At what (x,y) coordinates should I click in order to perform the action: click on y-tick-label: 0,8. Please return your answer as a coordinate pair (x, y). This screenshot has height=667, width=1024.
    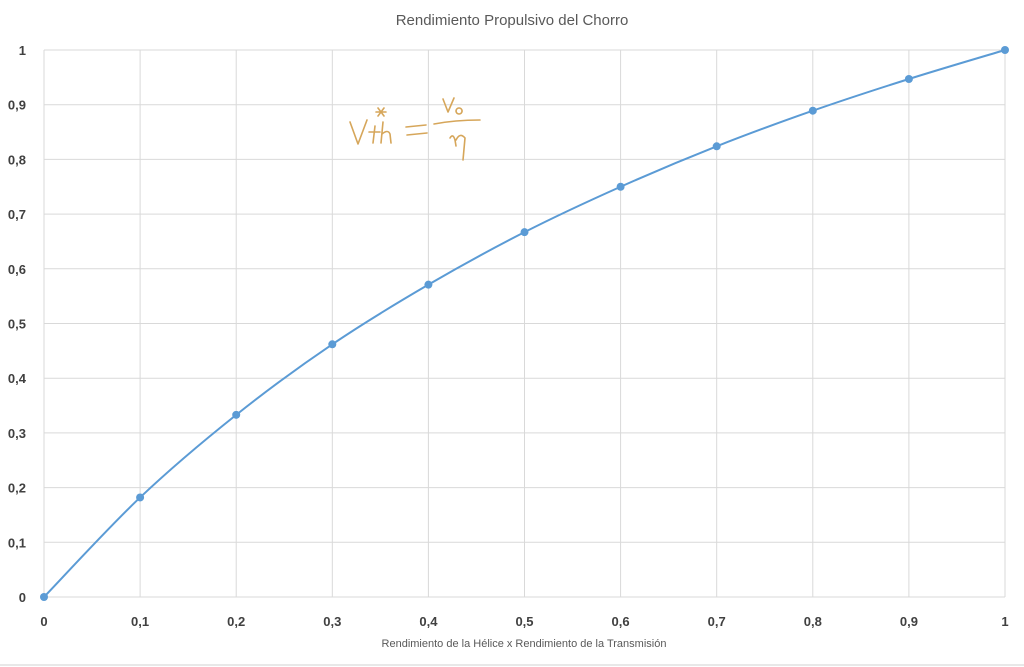
    Looking at the image, I should click on (17, 159).